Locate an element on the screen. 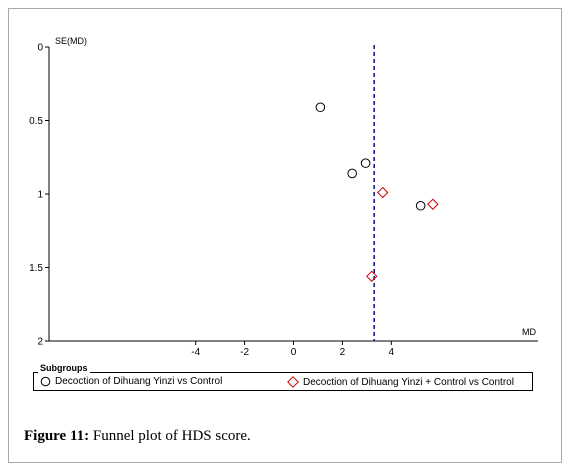  y-tick-label: 1.5 is located at coordinates (36, 268).